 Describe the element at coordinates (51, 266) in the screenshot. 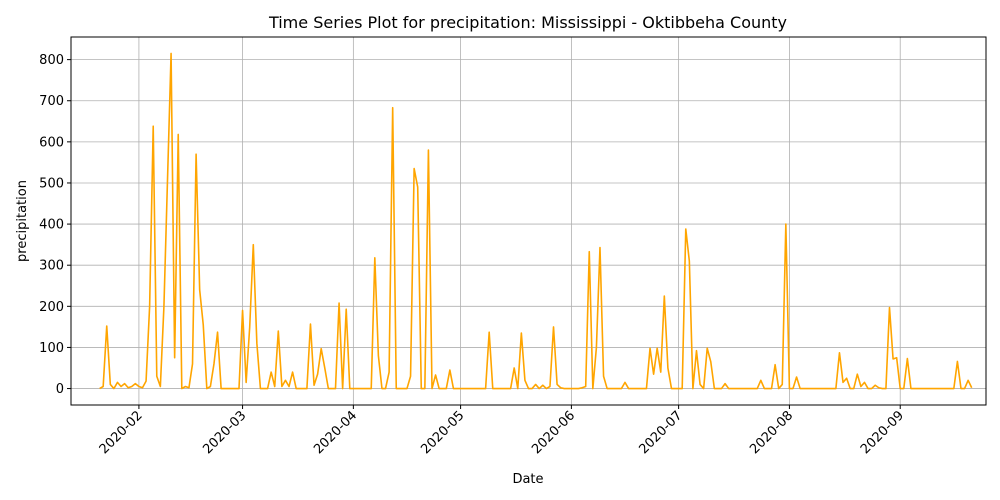

I see `y-tick-label: 300` at that location.